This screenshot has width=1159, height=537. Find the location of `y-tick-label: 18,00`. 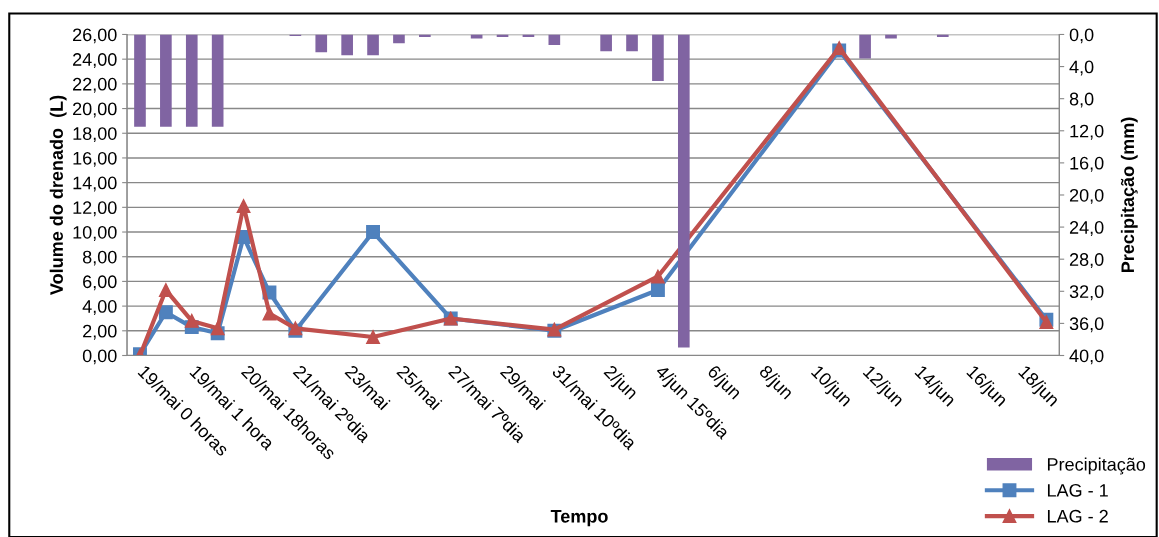

y-tick-label: 18,00 is located at coordinates (95, 135).